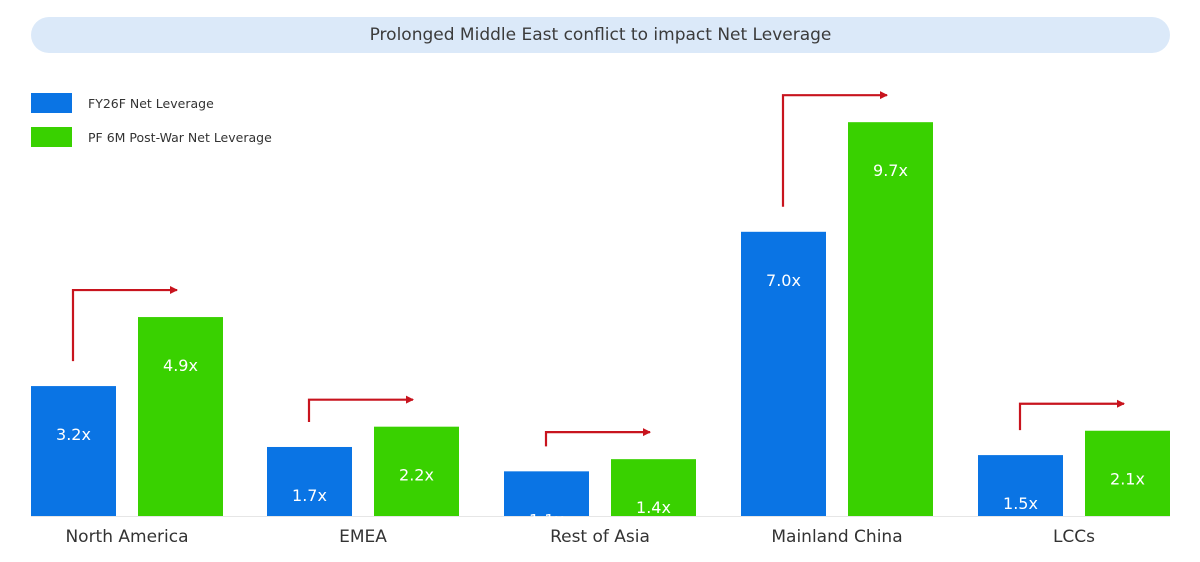 Image resolution: width=1200 pixels, height=562 pixels. I want to click on bar-emea-pf6m, so click(416, 471).